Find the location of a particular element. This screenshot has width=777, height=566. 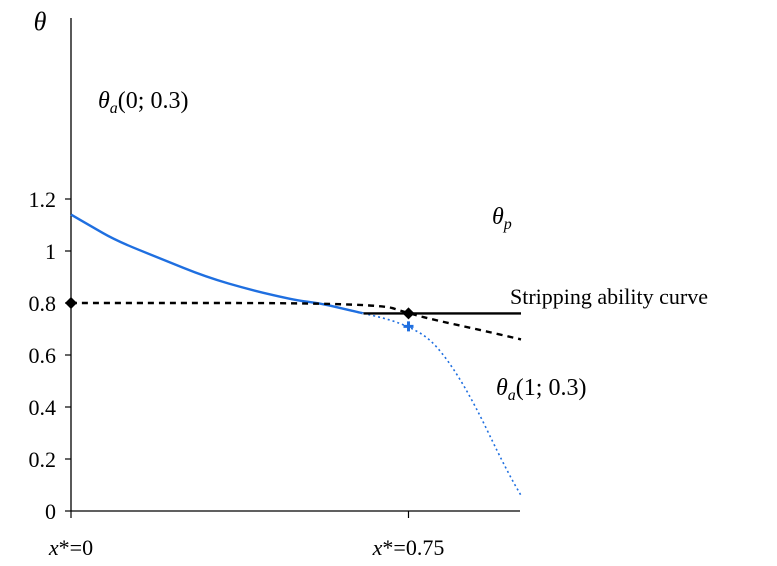

y-tick-label: 0.6 is located at coordinates (43, 355).